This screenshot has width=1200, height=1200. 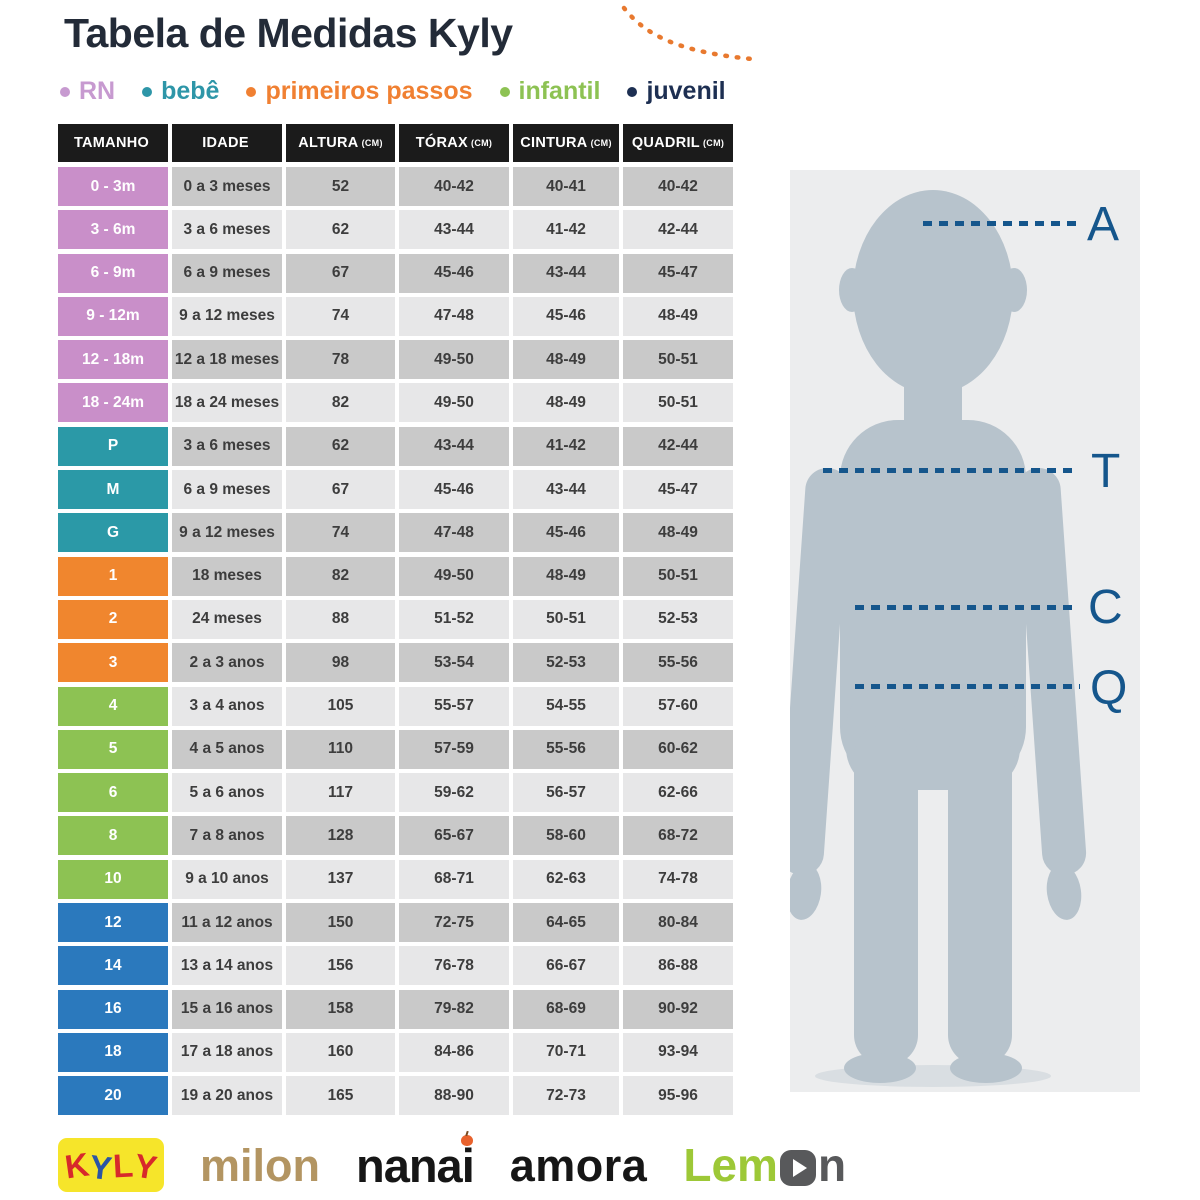 What do you see at coordinates (113, 360) in the screenshot?
I see `size-cell: 12 - 18m` at bounding box center [113, 360].